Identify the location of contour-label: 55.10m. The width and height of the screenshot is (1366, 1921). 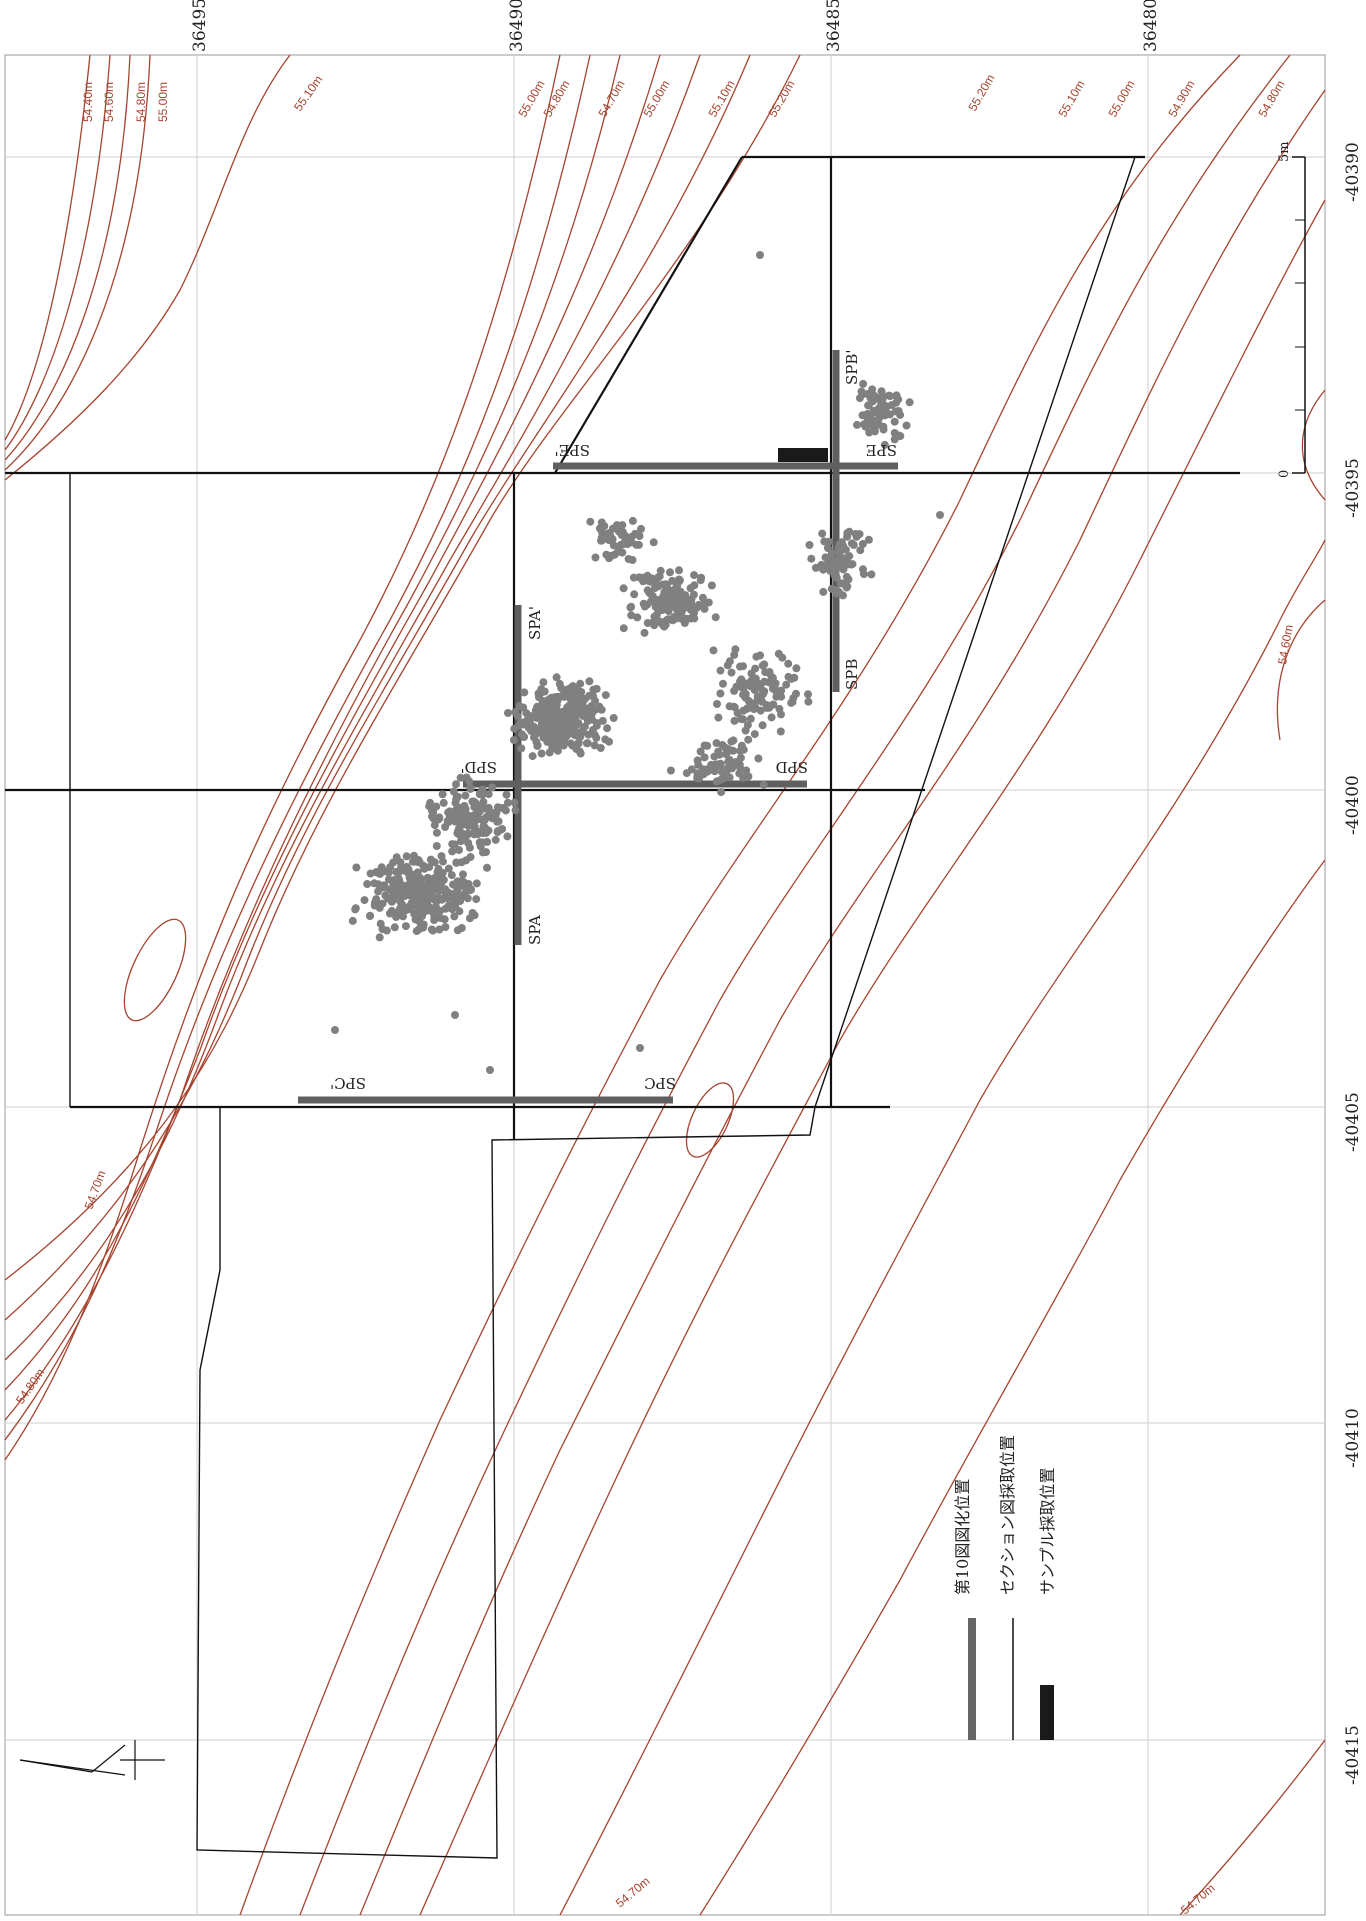
(1071, 99).